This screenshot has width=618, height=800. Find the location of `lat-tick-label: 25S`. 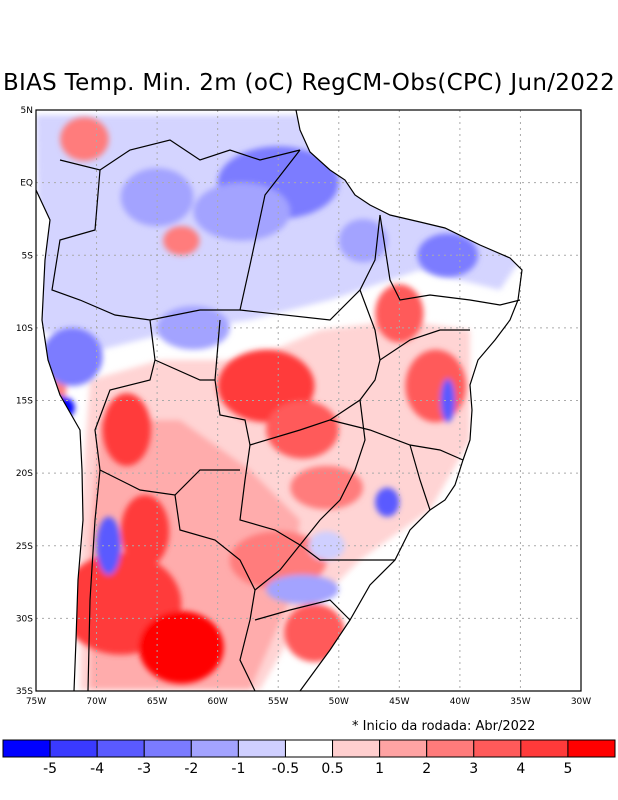

lat-tick-label: 25S is located at coordinates (24, 547).